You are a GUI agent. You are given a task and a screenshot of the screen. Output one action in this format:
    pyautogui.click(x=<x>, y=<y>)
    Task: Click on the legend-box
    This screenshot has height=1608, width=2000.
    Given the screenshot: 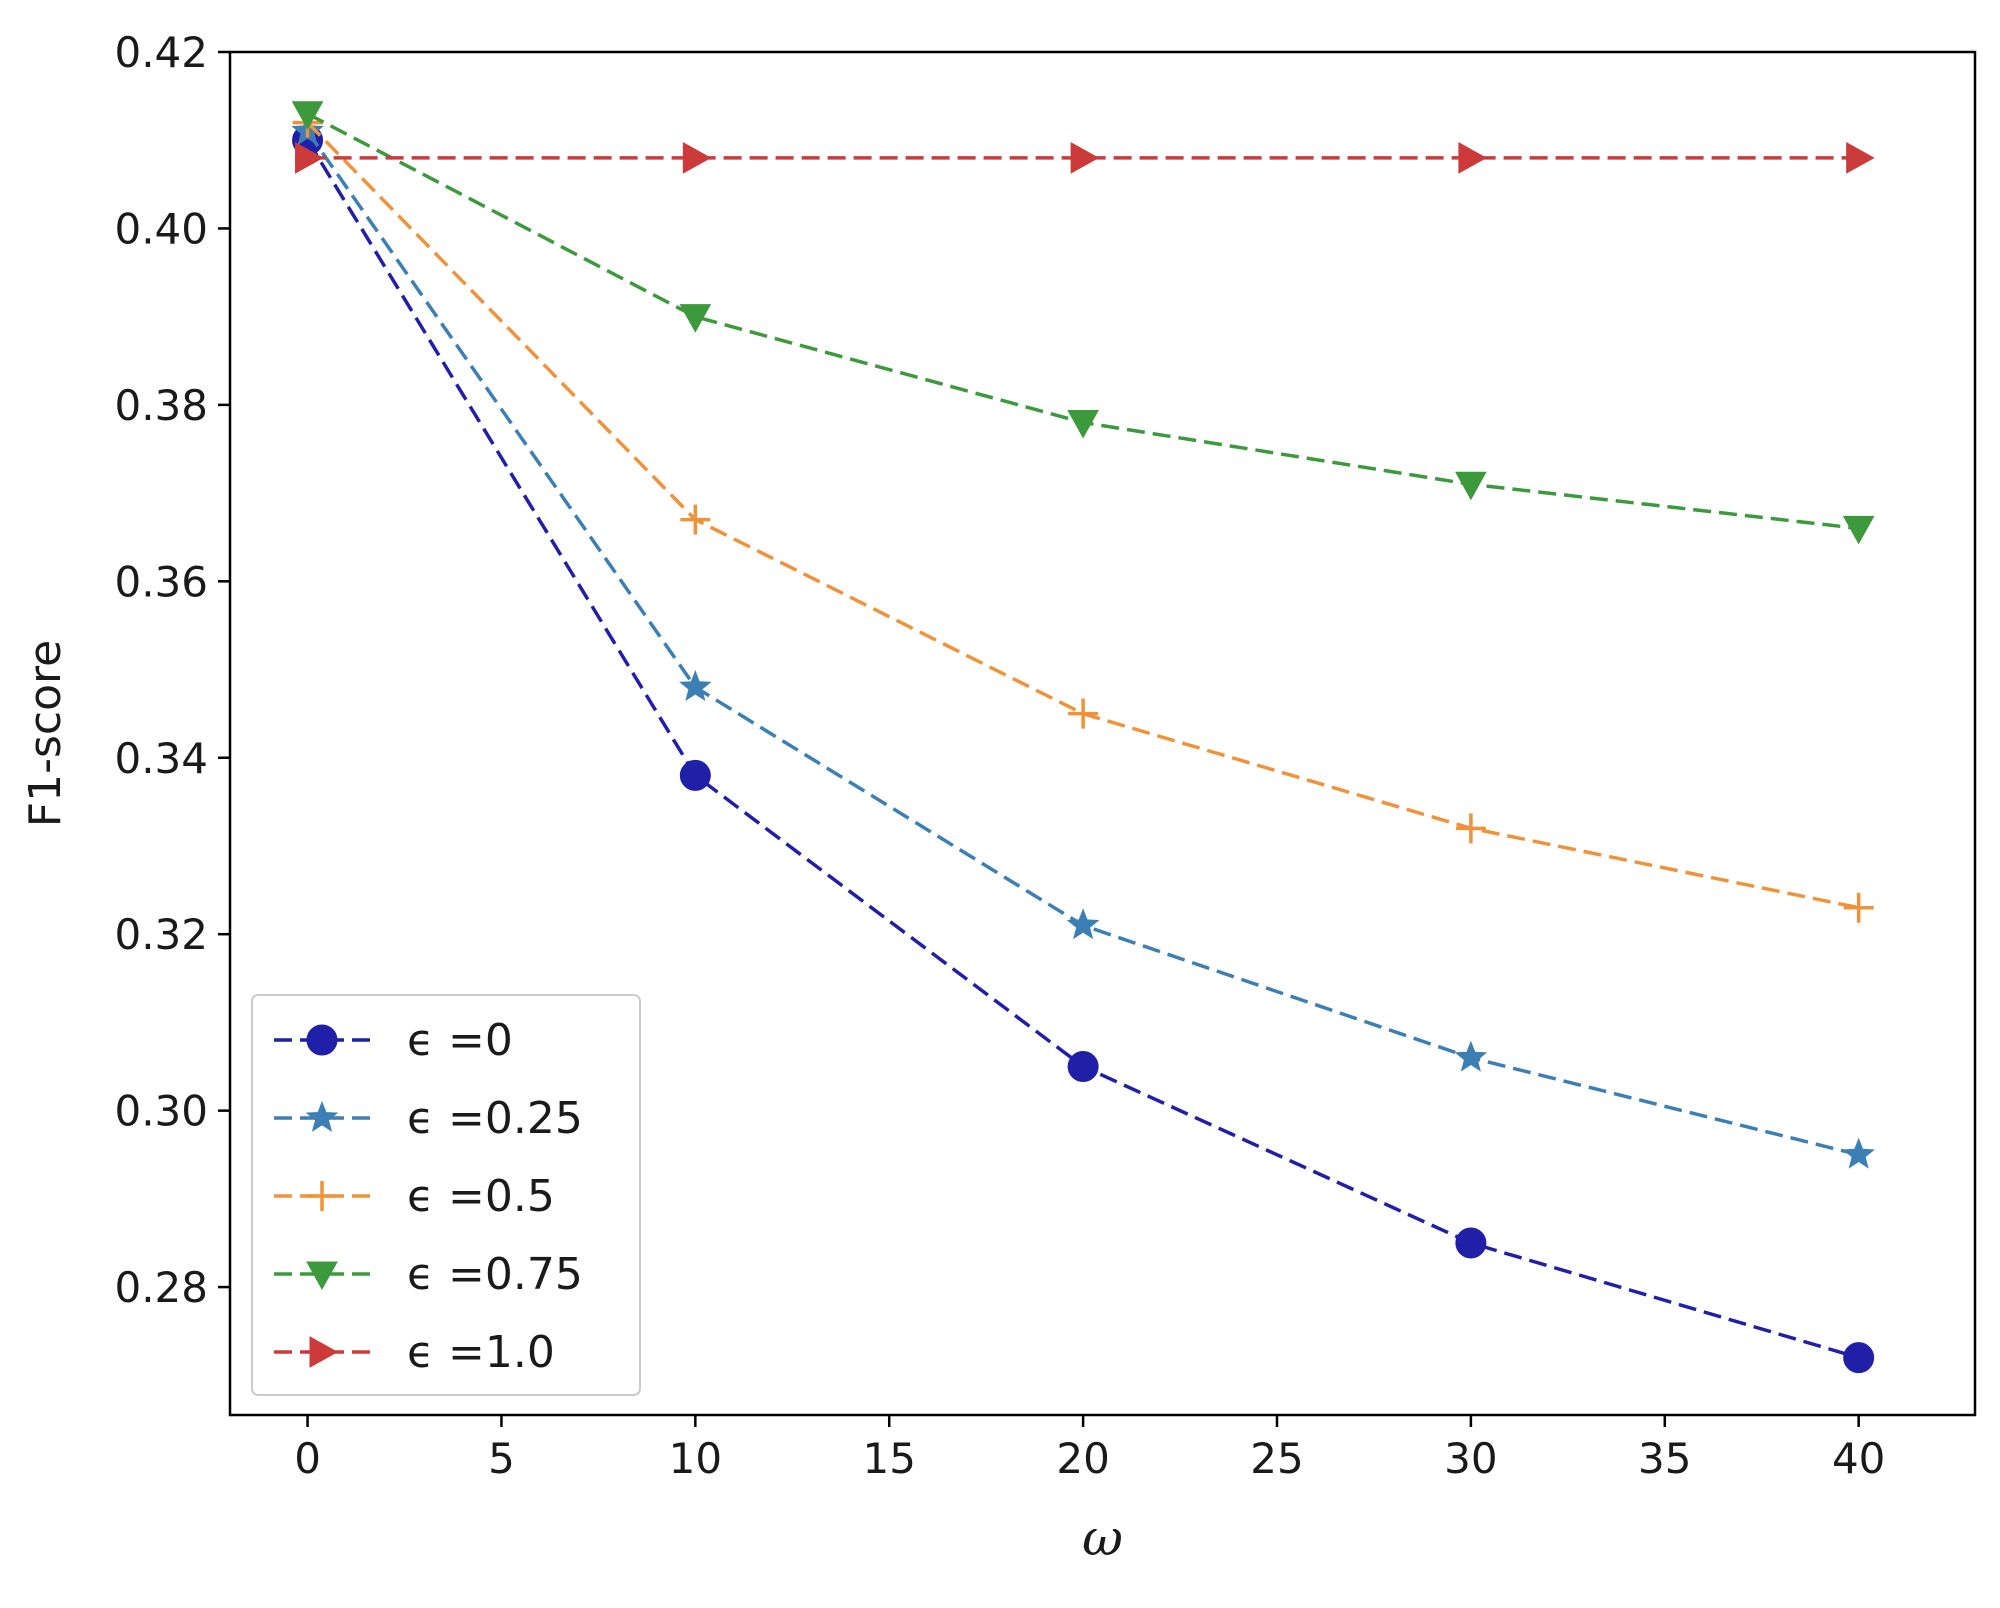 What is the action you would take?
    pyautogui.click(x=446, y=1195)
    